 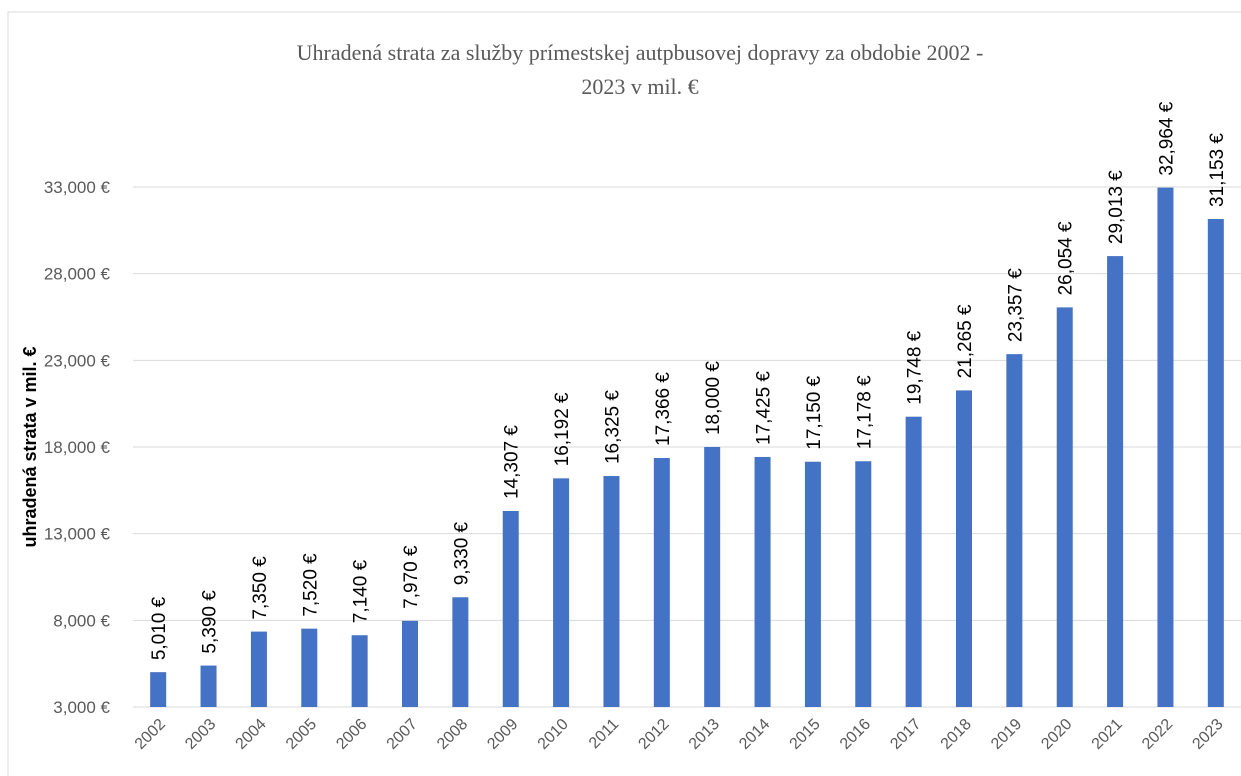 I want to click on y-tick-label: 33,000 €, so click(x=77, y=187).